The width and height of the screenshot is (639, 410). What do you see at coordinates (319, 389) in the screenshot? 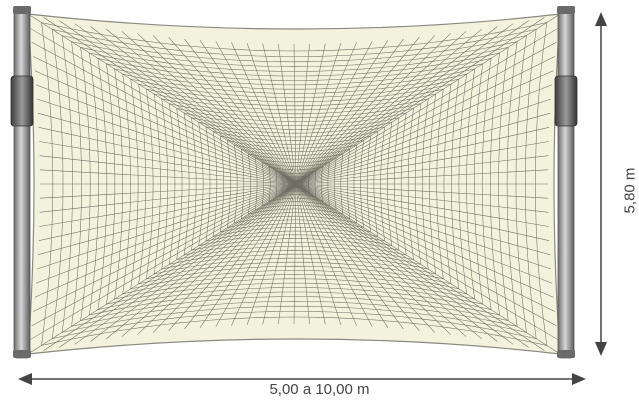
I see `width-dimension-label: 5,00 a 10,00 m` at bounding box center [319, 389].